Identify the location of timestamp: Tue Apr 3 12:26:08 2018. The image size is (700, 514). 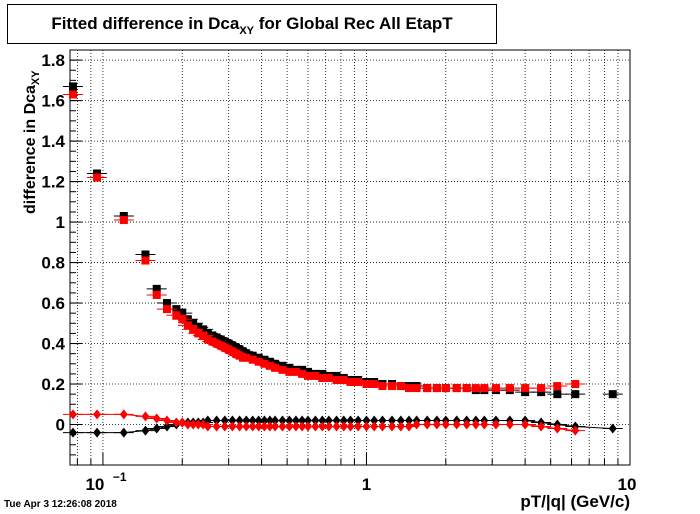
(60, 504).